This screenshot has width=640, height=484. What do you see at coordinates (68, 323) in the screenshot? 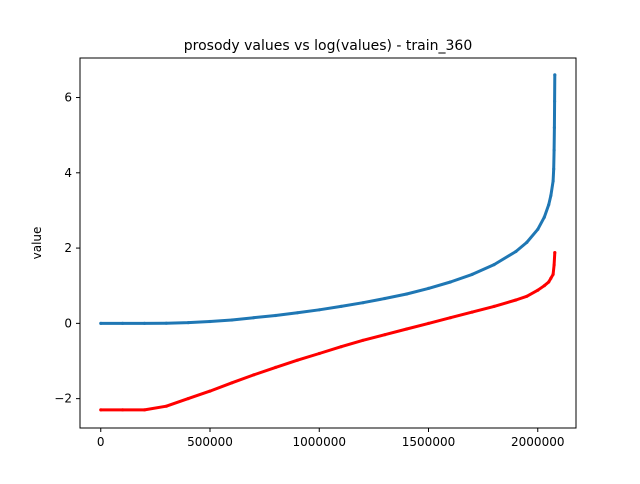
I see `y-tick-label: 0` at bounding box center [68, 323].